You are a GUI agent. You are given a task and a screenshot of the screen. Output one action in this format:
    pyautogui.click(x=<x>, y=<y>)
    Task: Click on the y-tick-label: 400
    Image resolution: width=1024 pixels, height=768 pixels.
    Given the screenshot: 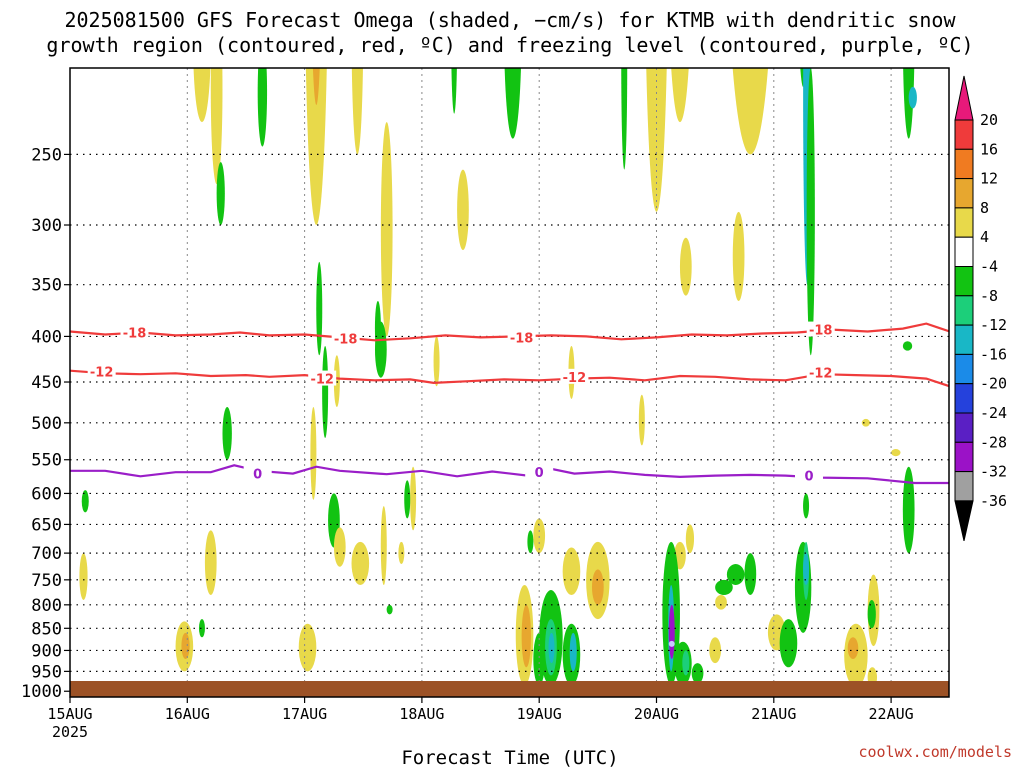 What is the action you would take?
    pyautogui.click(x=46, y=337)
    